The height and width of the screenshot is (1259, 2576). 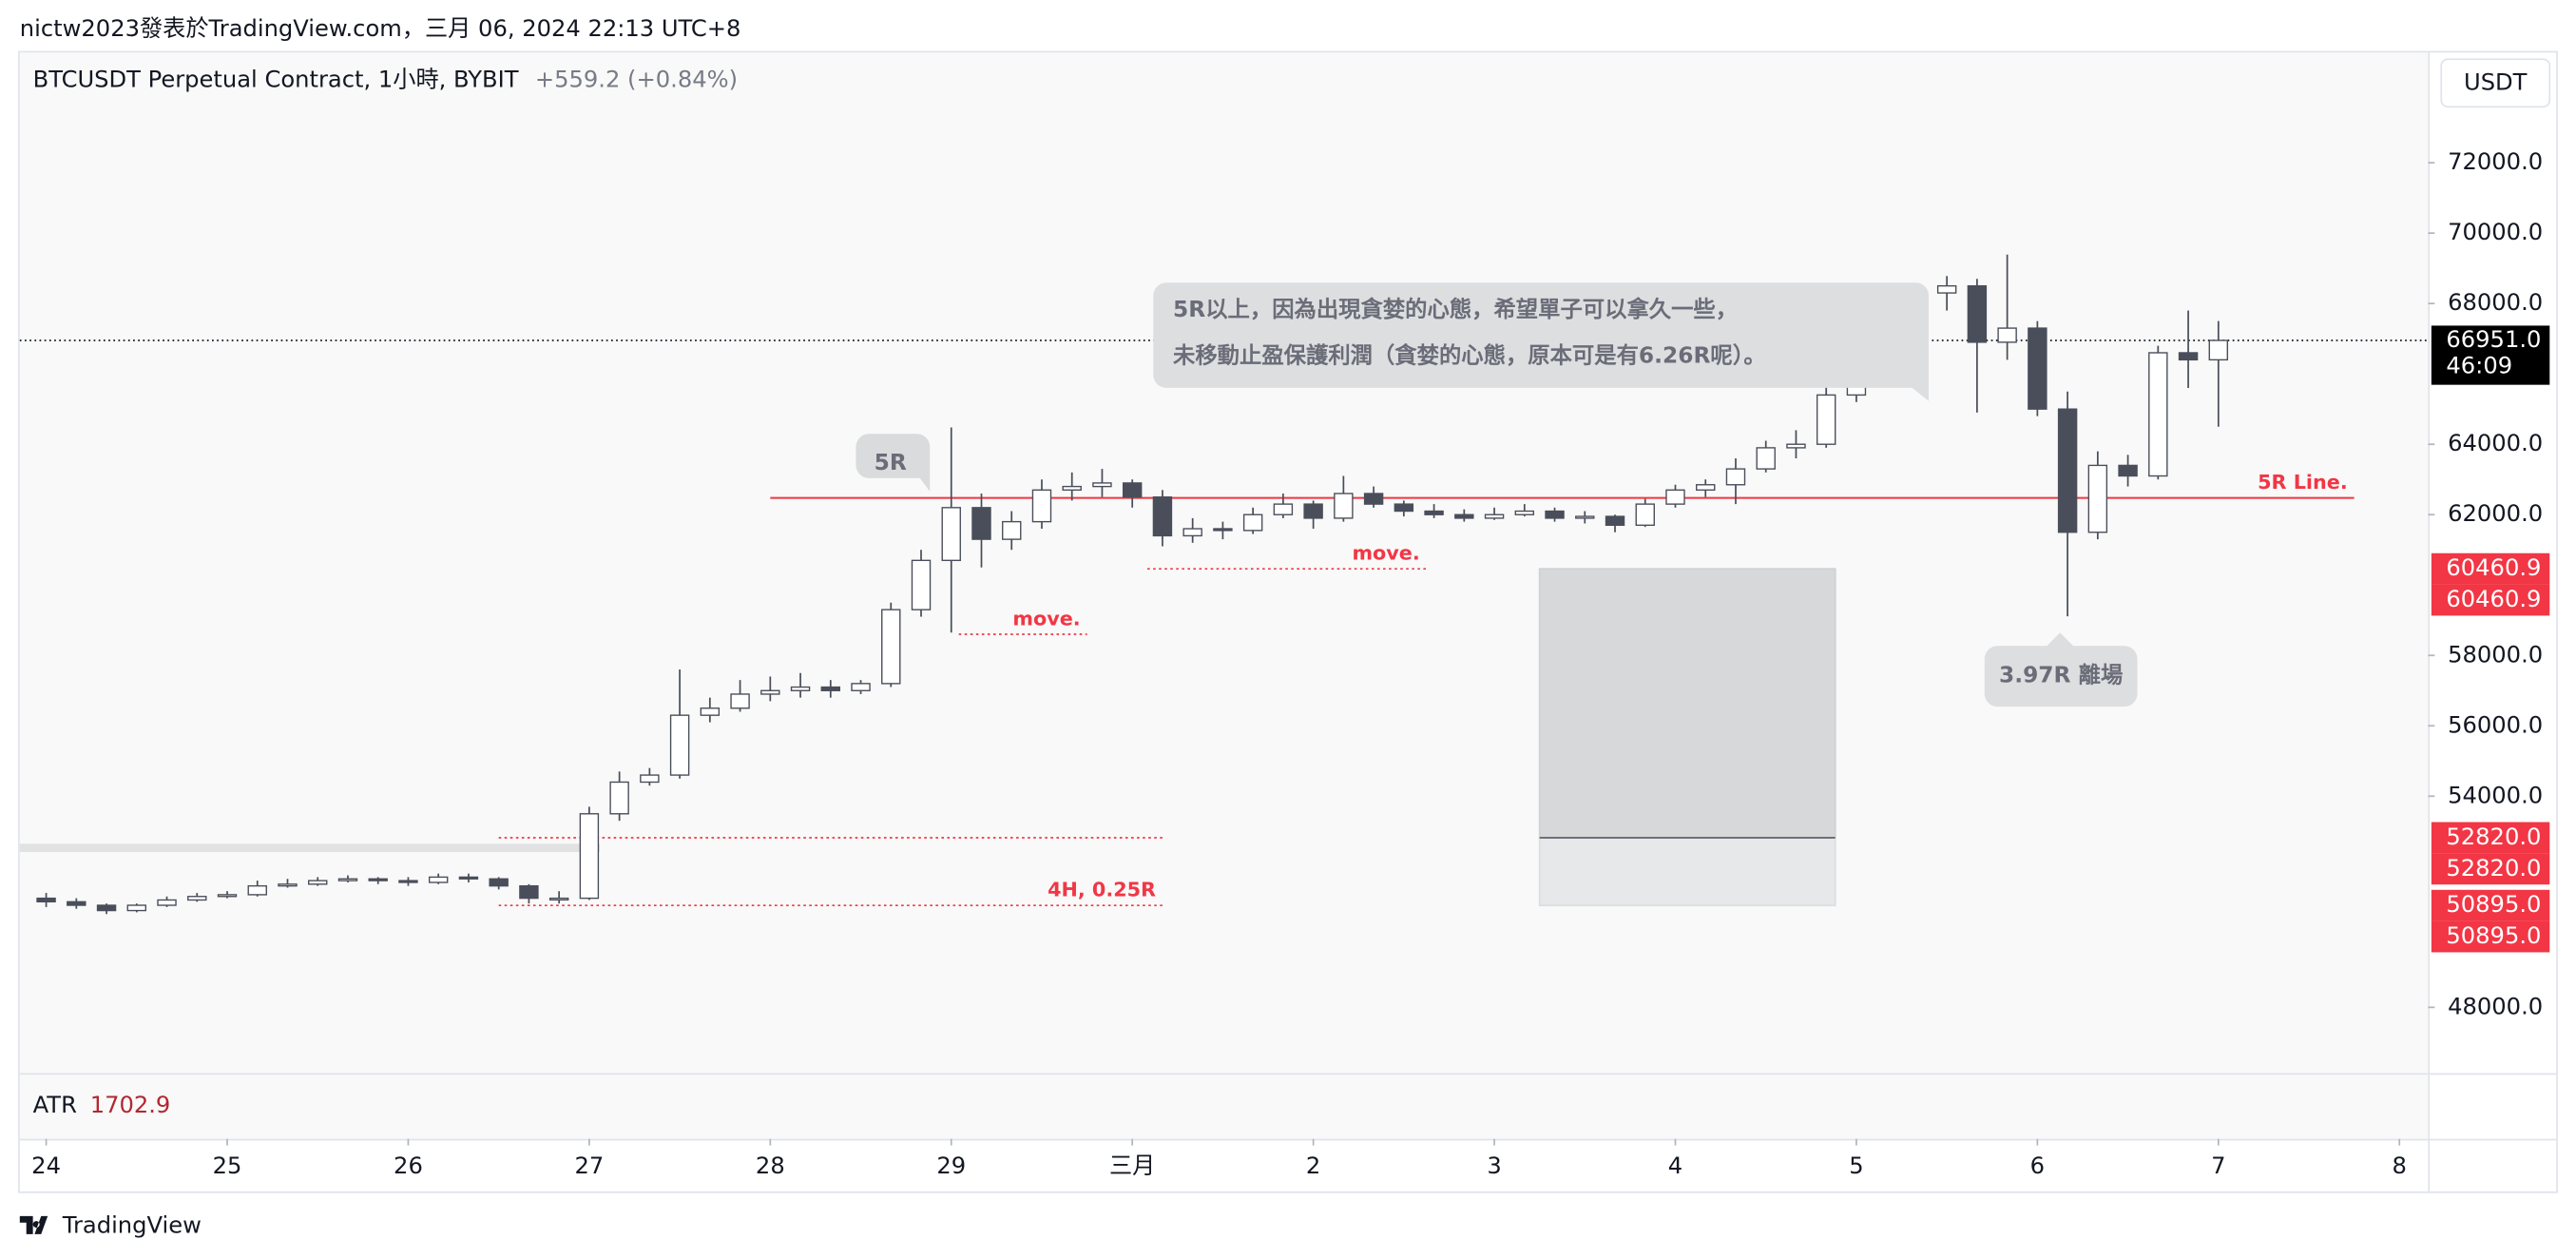 I want to click on x-tick-label: 27, so click(x=589, y=1165).